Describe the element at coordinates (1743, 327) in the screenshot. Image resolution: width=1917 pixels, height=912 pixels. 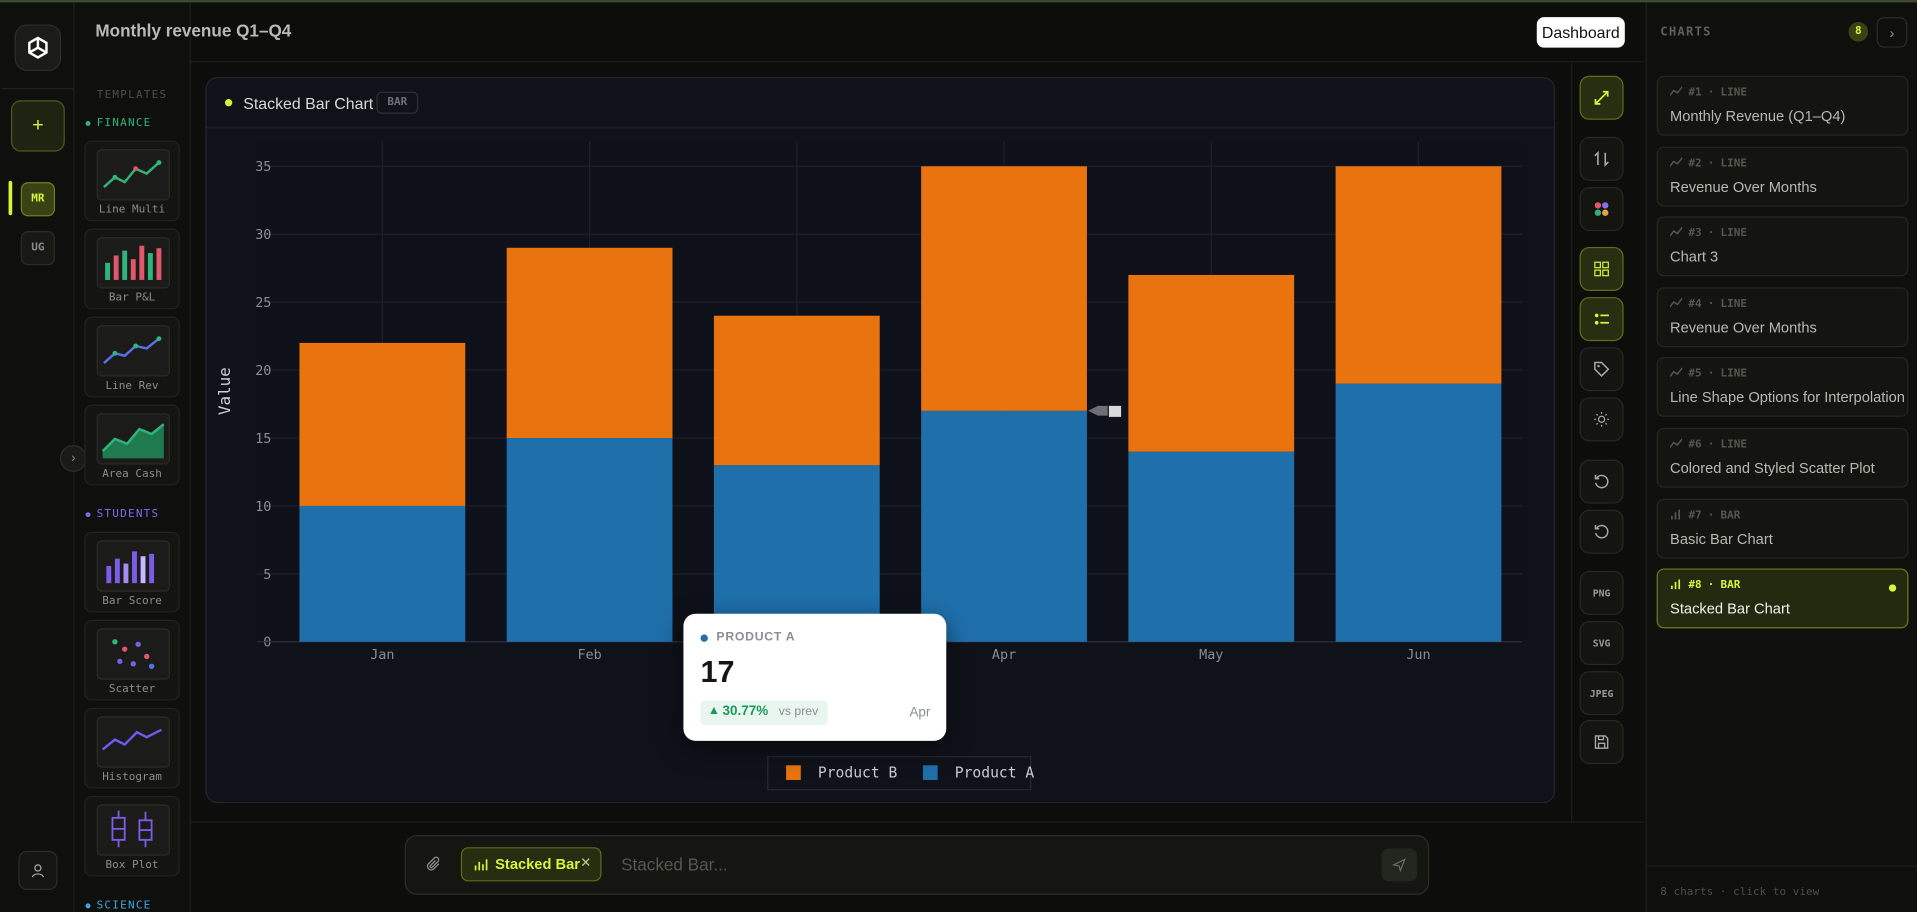
I see `chart-item-title: Revenue Over Months` at that location.